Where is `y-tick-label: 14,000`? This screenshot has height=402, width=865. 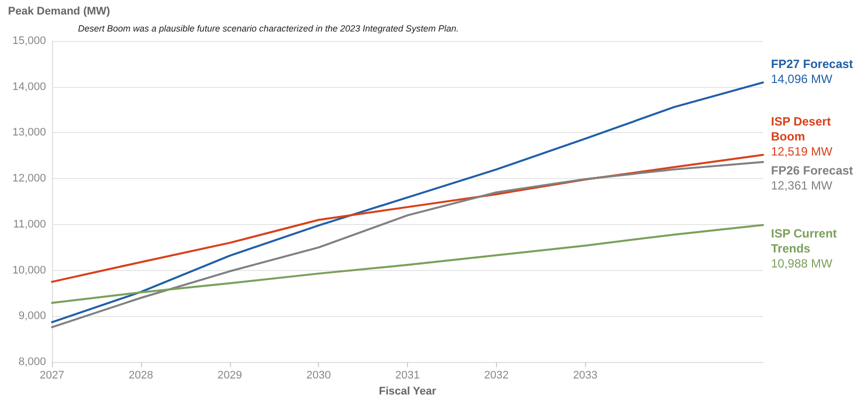
y-tick-label: 14,000 is located at coordinates (29, 86).